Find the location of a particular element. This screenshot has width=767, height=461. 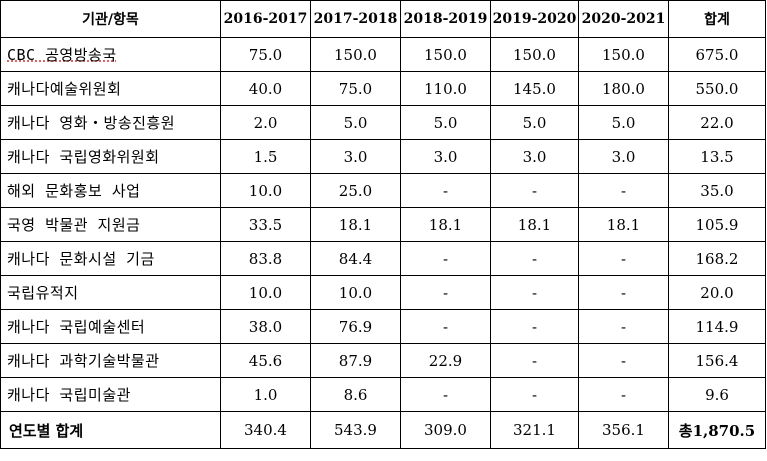

total-cell: 543.9 is located at coordinates (355, 430).